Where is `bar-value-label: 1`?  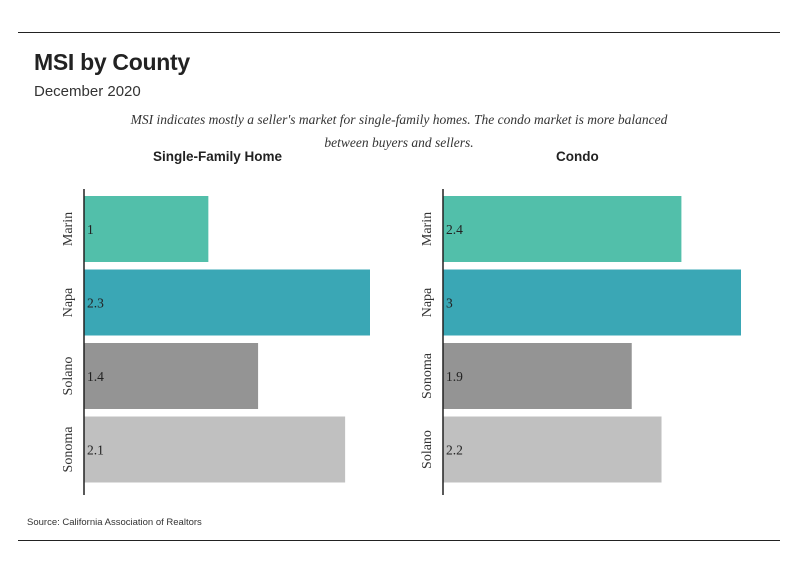 bar-value-label: 1 is located at coordinates (90, 229).